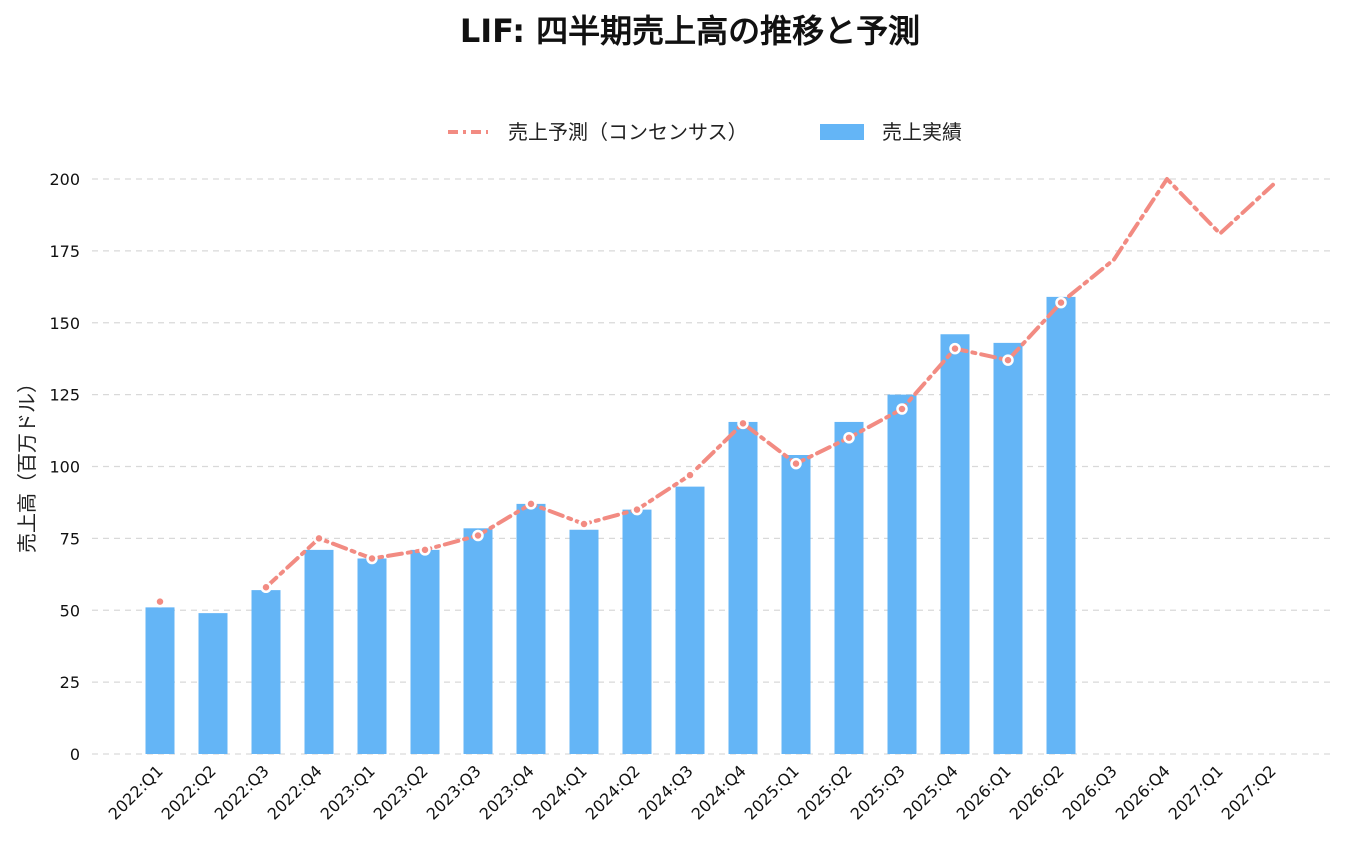 The image size is (1345, 846). What do you see at coordinates (27, 463) in the screenshot?
I see `y-axis-label: 売上高（百万ドル）` at bounding box center [27, 463].